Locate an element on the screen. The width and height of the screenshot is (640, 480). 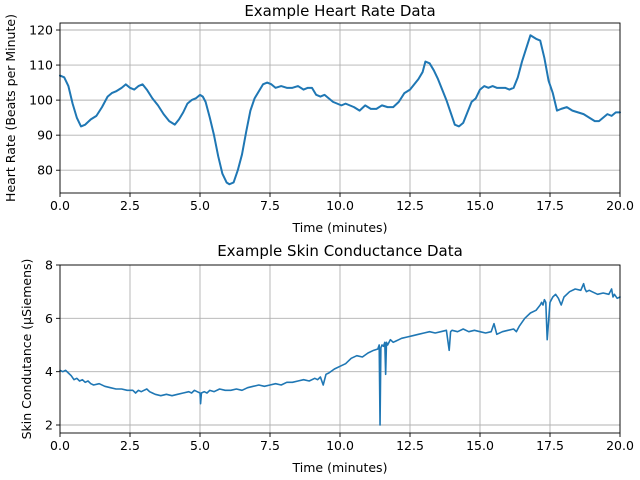
skin-conductance-x-tick-label: 20.0 is located at coordinates (620, 445).